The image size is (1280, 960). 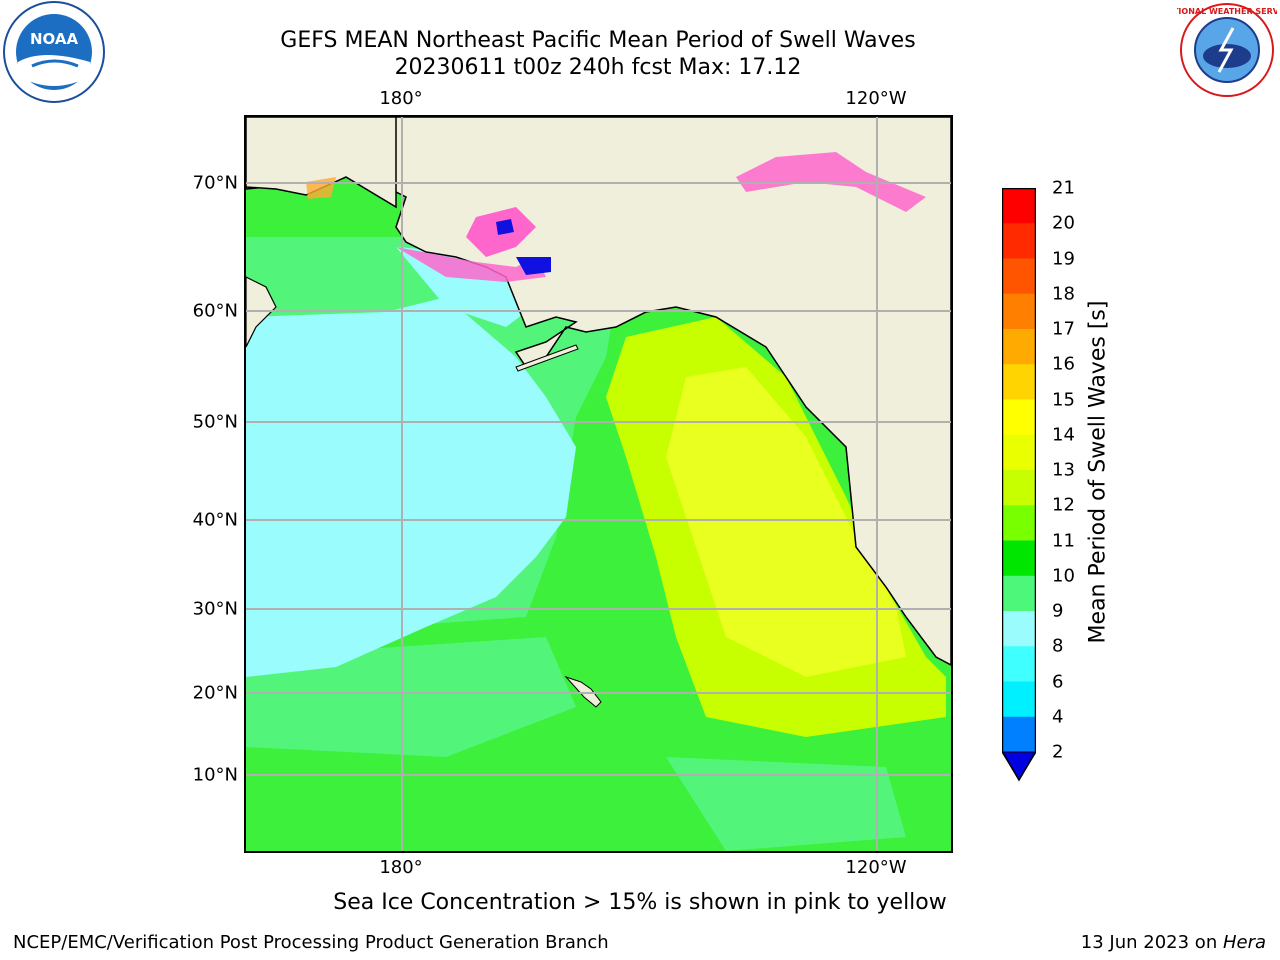 I want to click on colorbar-tick-label: 2, so click(x=1058, y=752).